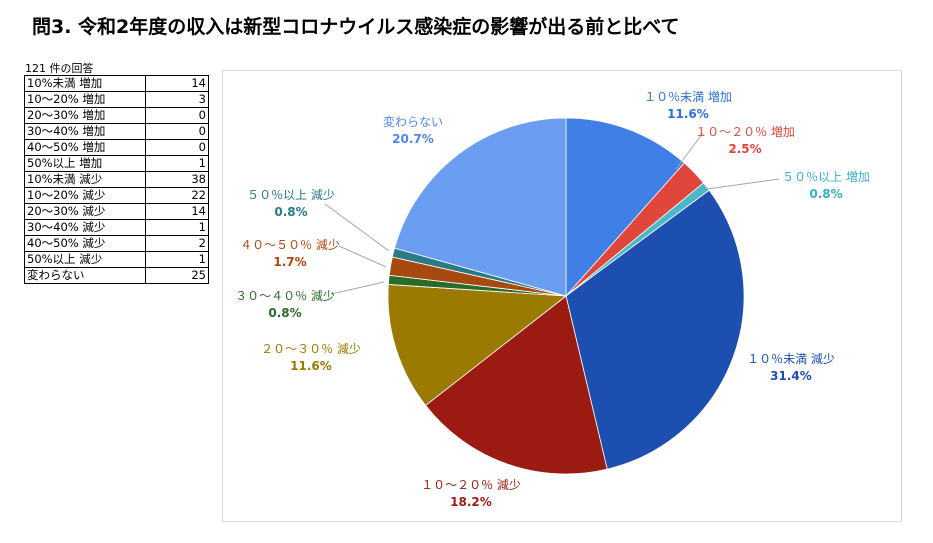  I want to click on slice-label: ４０〜５０％ 減少, so click(290, 244).